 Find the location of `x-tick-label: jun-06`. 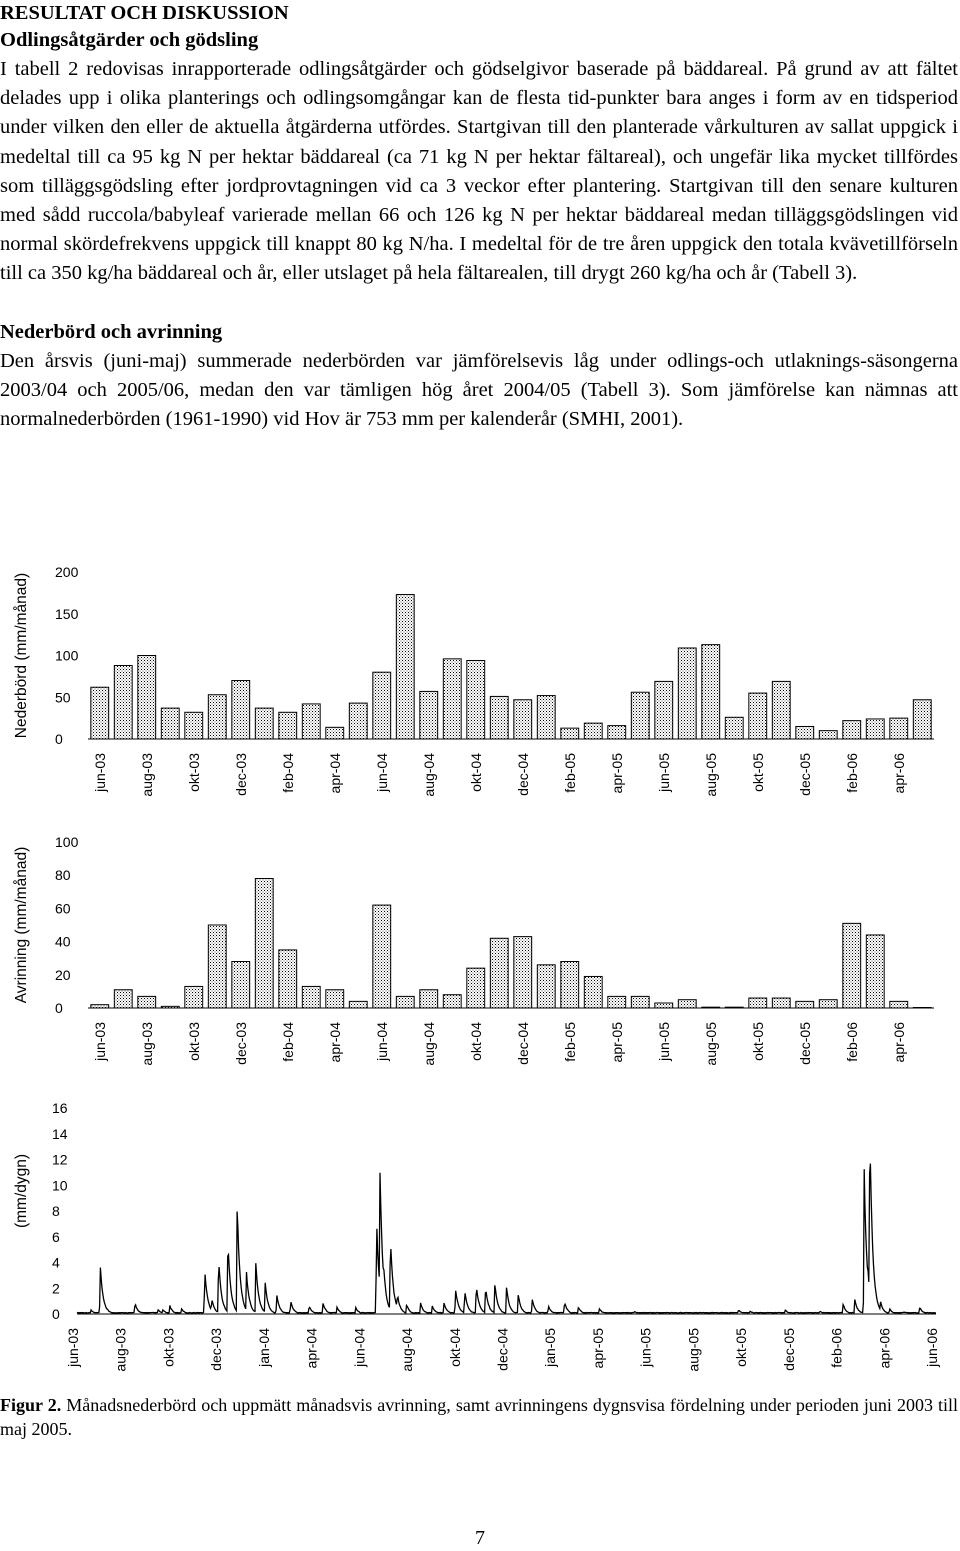

x-tick-label: jun-06 is located at coordinates (932, 1348).